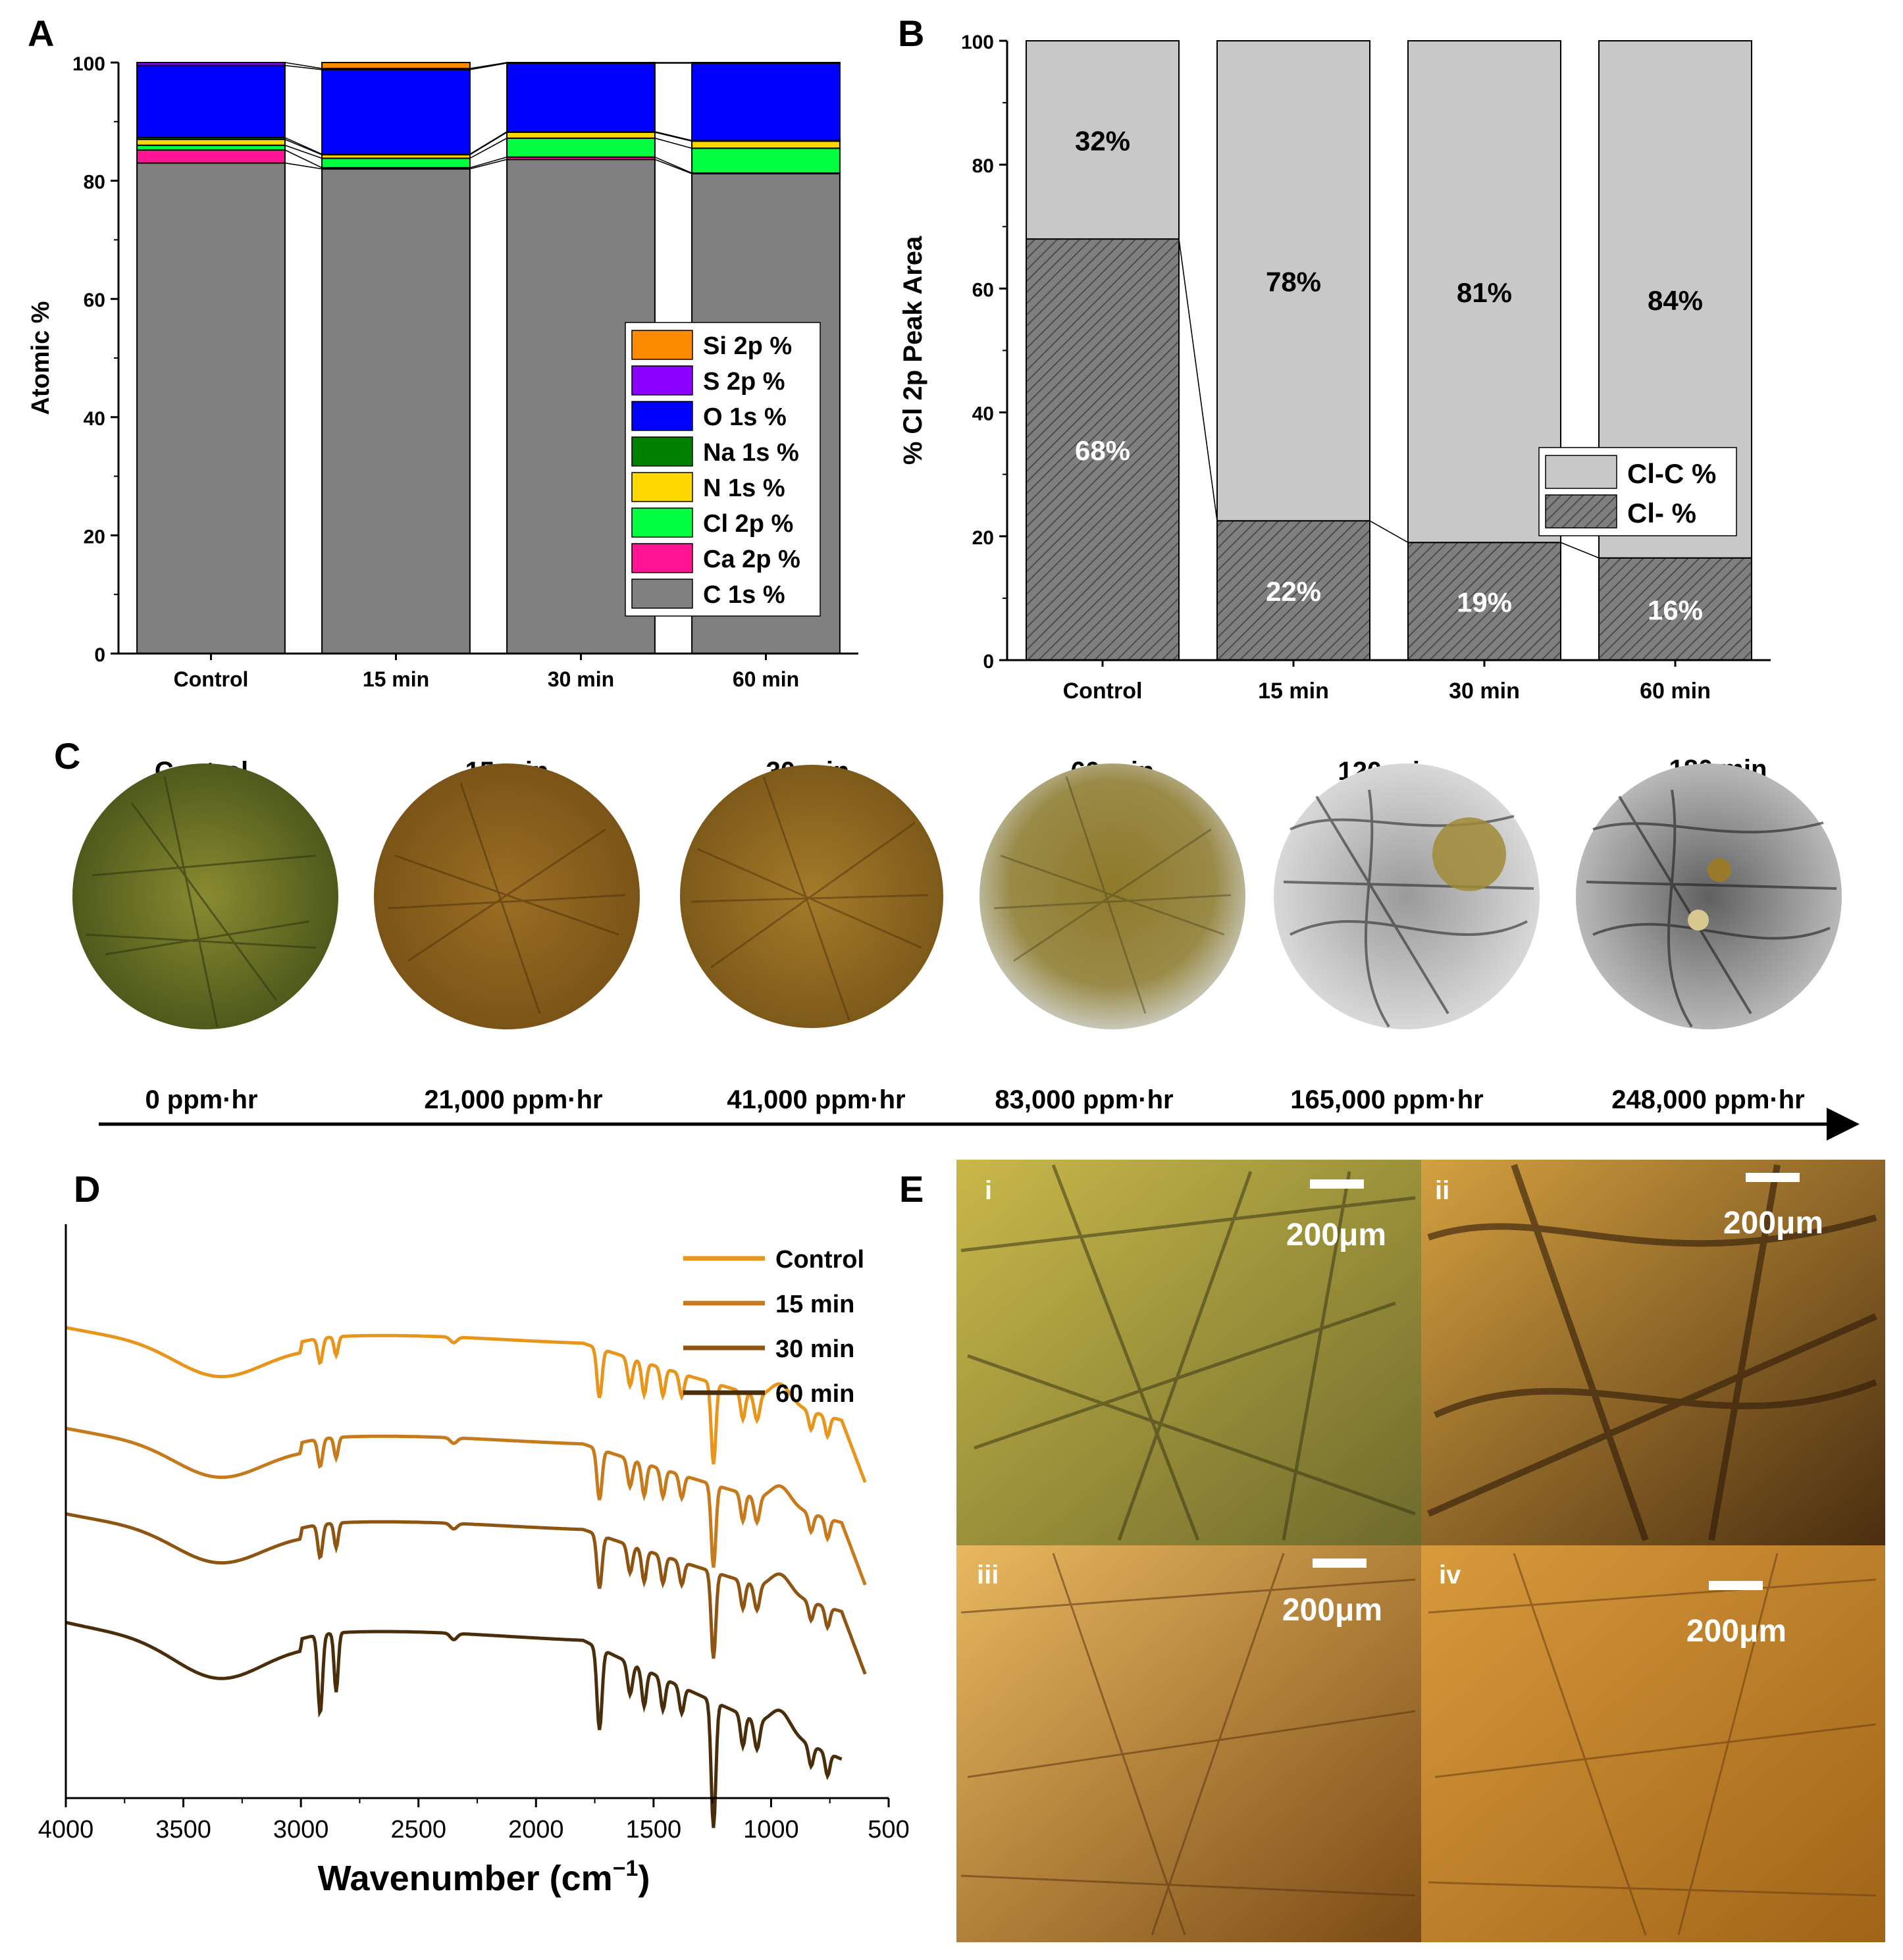 The image size is (1903, 1960). Describe the element at coordinates (814, 1394) in the screenshot. I see `legend-entry: 60 min` at that location.